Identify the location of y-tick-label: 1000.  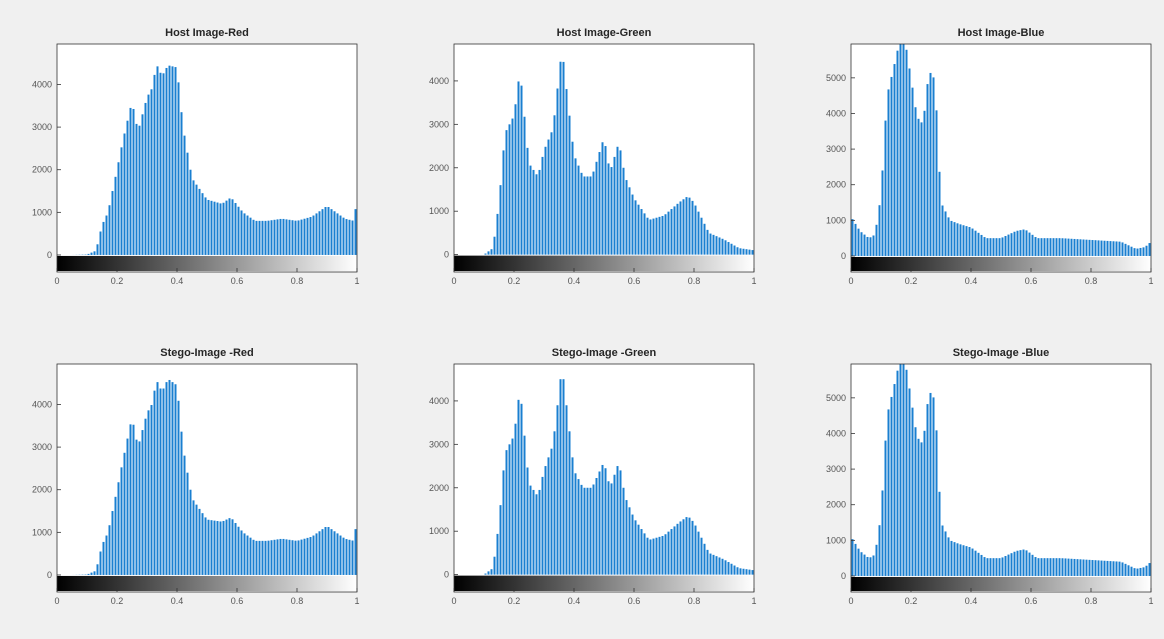
(439, 531).